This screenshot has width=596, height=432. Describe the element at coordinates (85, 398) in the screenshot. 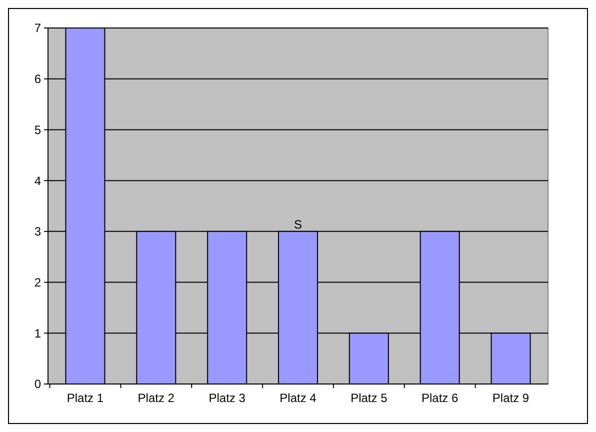

I see `x-tick-label: Platz 1` at that location.